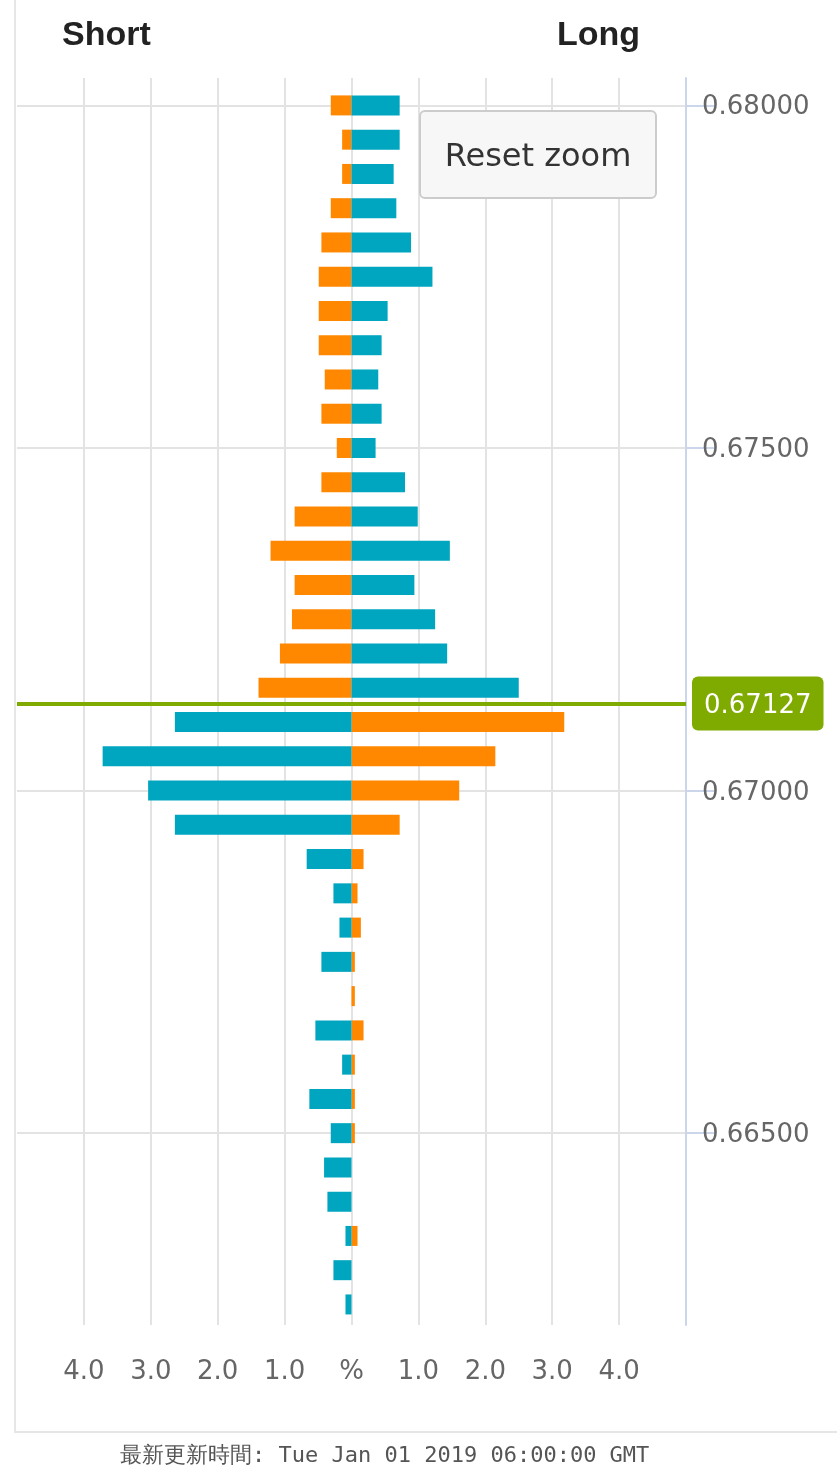 The width and height of the screenshot is (837, 1477). I want to click on x-tick-label: %, so click(351, 1370).